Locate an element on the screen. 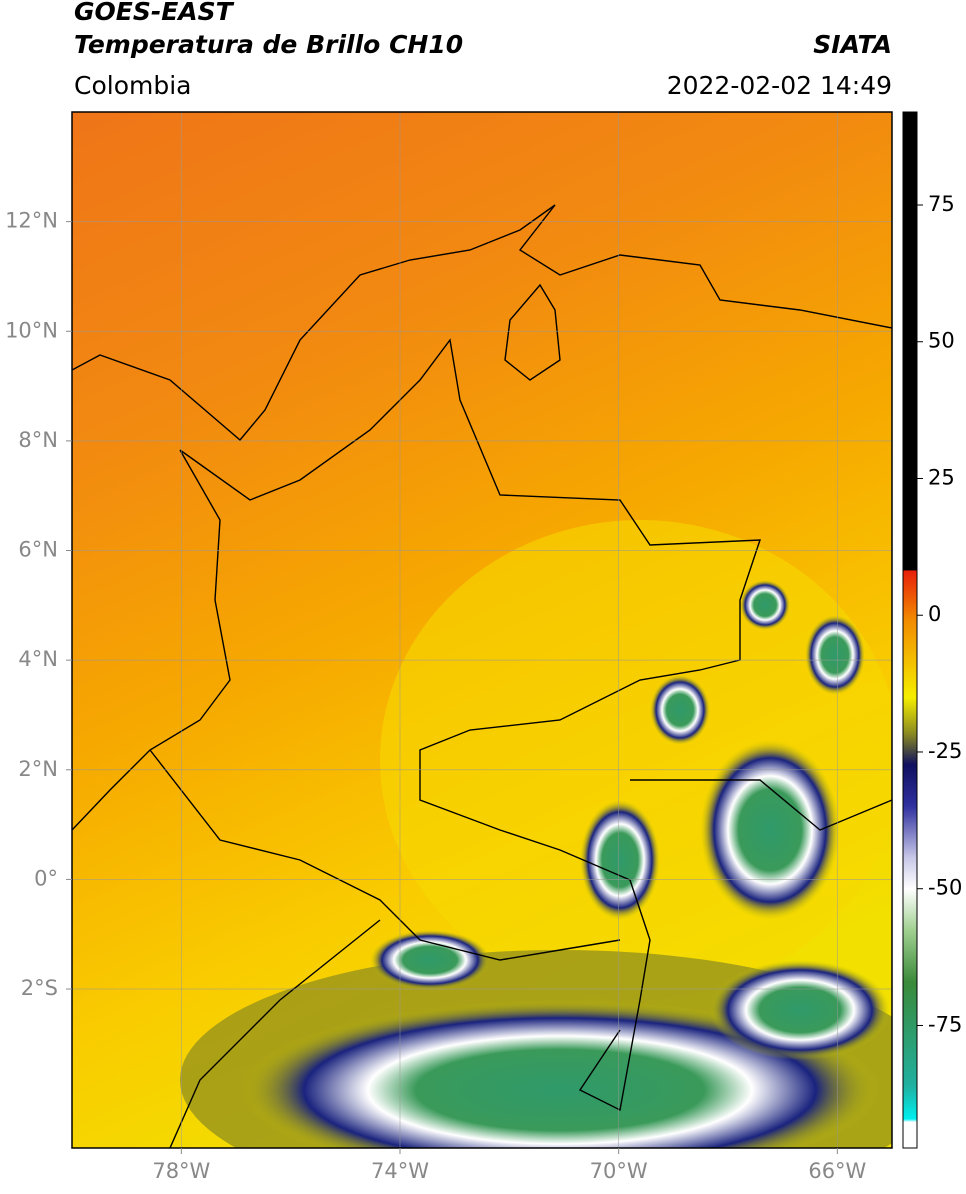 This screenshot has width=966, height=1194. colorbar-tick-label: -75 is located at coordinates (945, 1024).